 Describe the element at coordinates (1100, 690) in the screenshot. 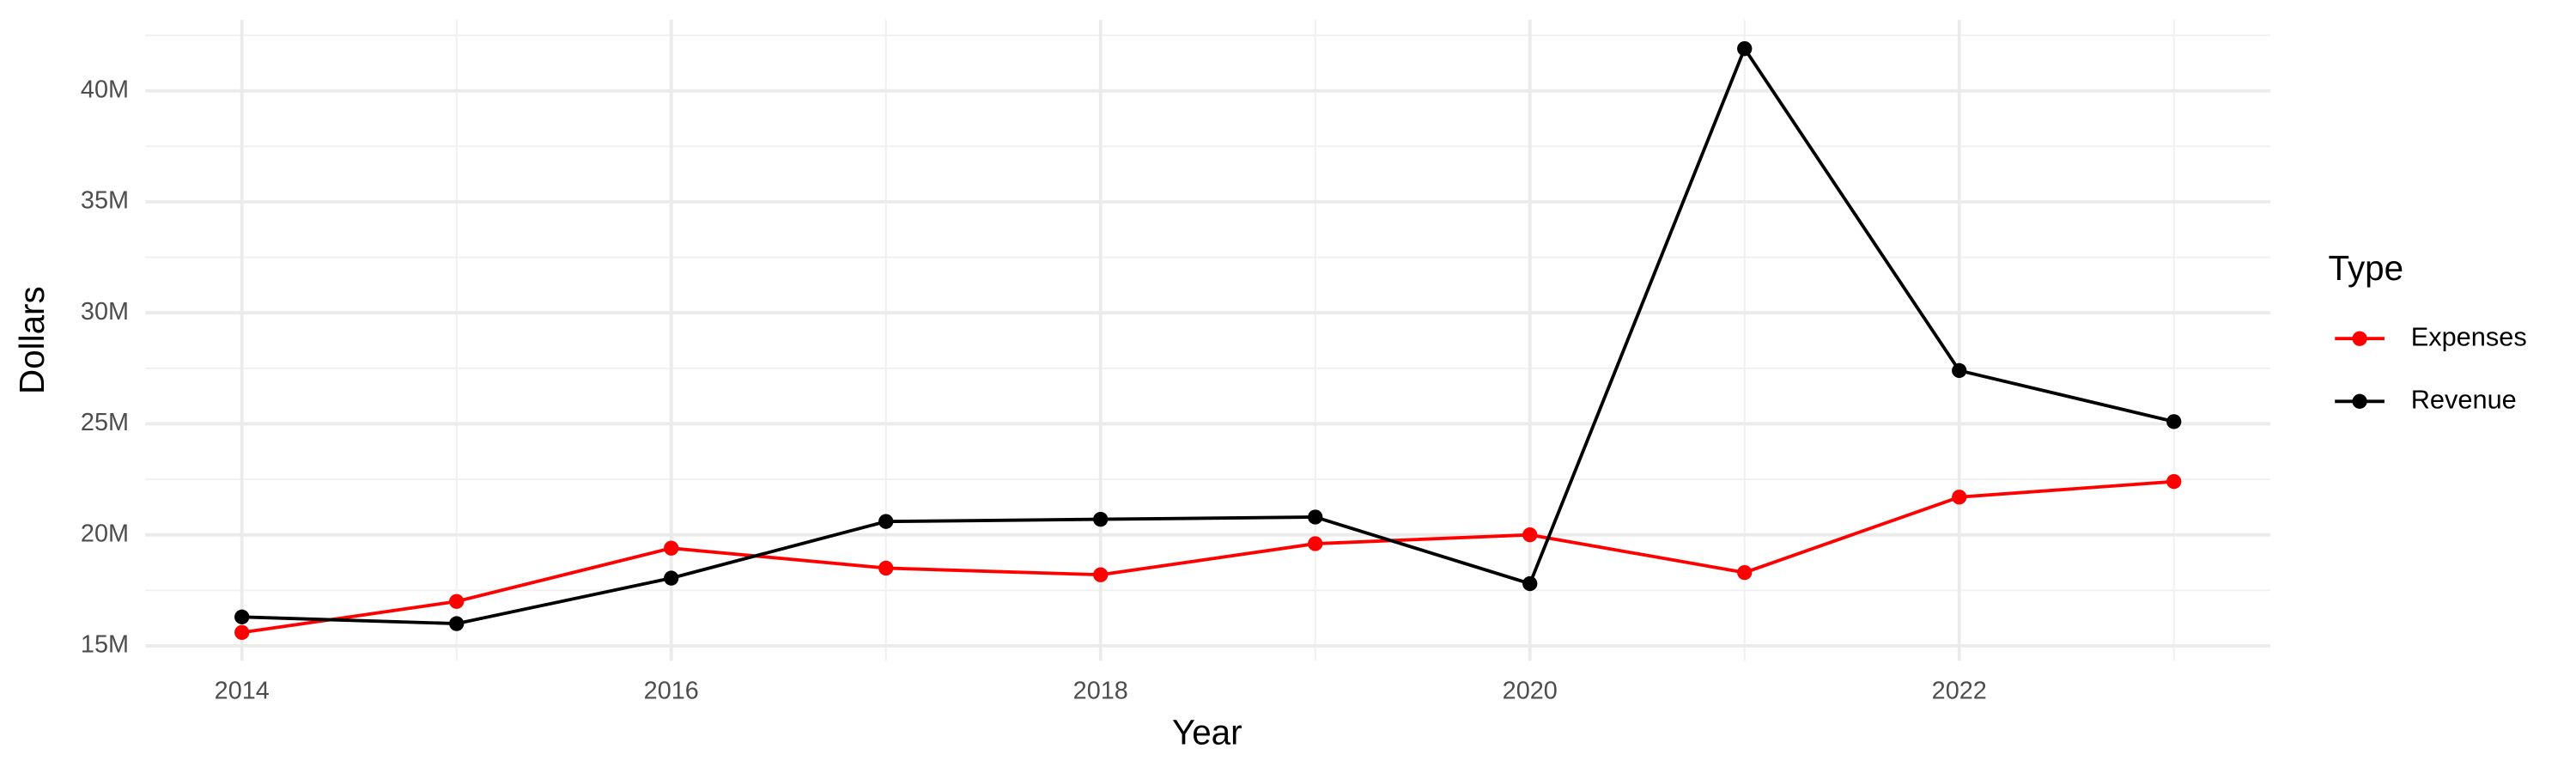

I see `x-tick-label: 2018` at that location.